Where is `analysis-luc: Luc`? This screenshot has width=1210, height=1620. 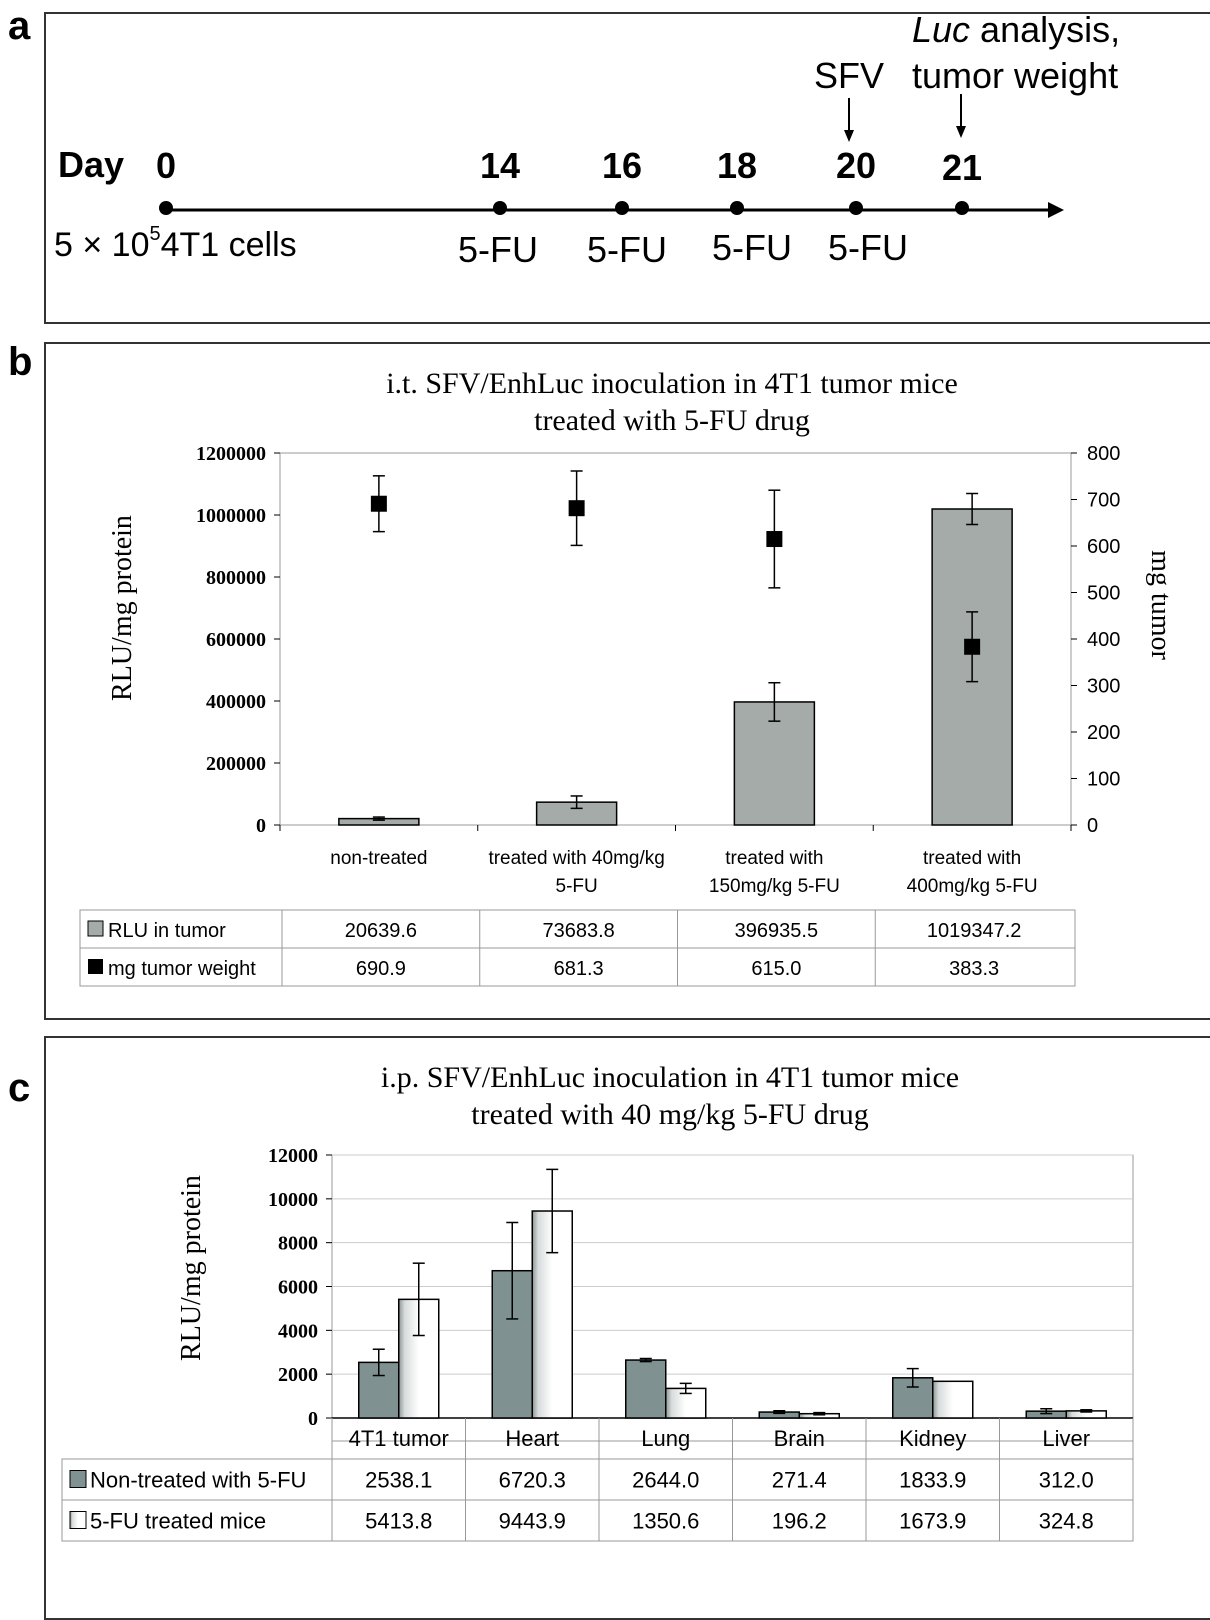
analysis-luc: Luc is located at coordinates (941, 29).